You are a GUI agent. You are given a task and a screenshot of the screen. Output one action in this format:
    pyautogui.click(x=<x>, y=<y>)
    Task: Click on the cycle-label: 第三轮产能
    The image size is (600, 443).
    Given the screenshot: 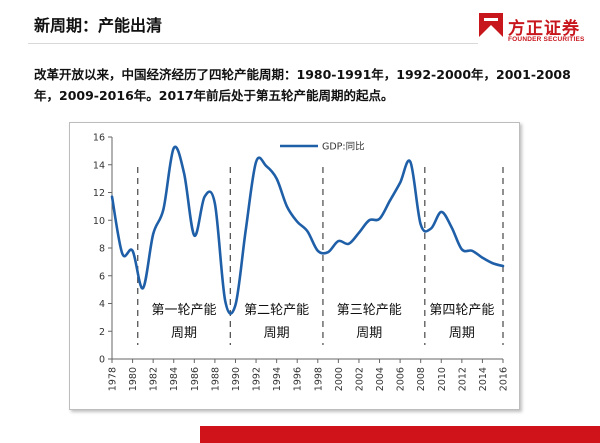 What is the action you would take?
    pyautogui.click(x=369, y=310)
    